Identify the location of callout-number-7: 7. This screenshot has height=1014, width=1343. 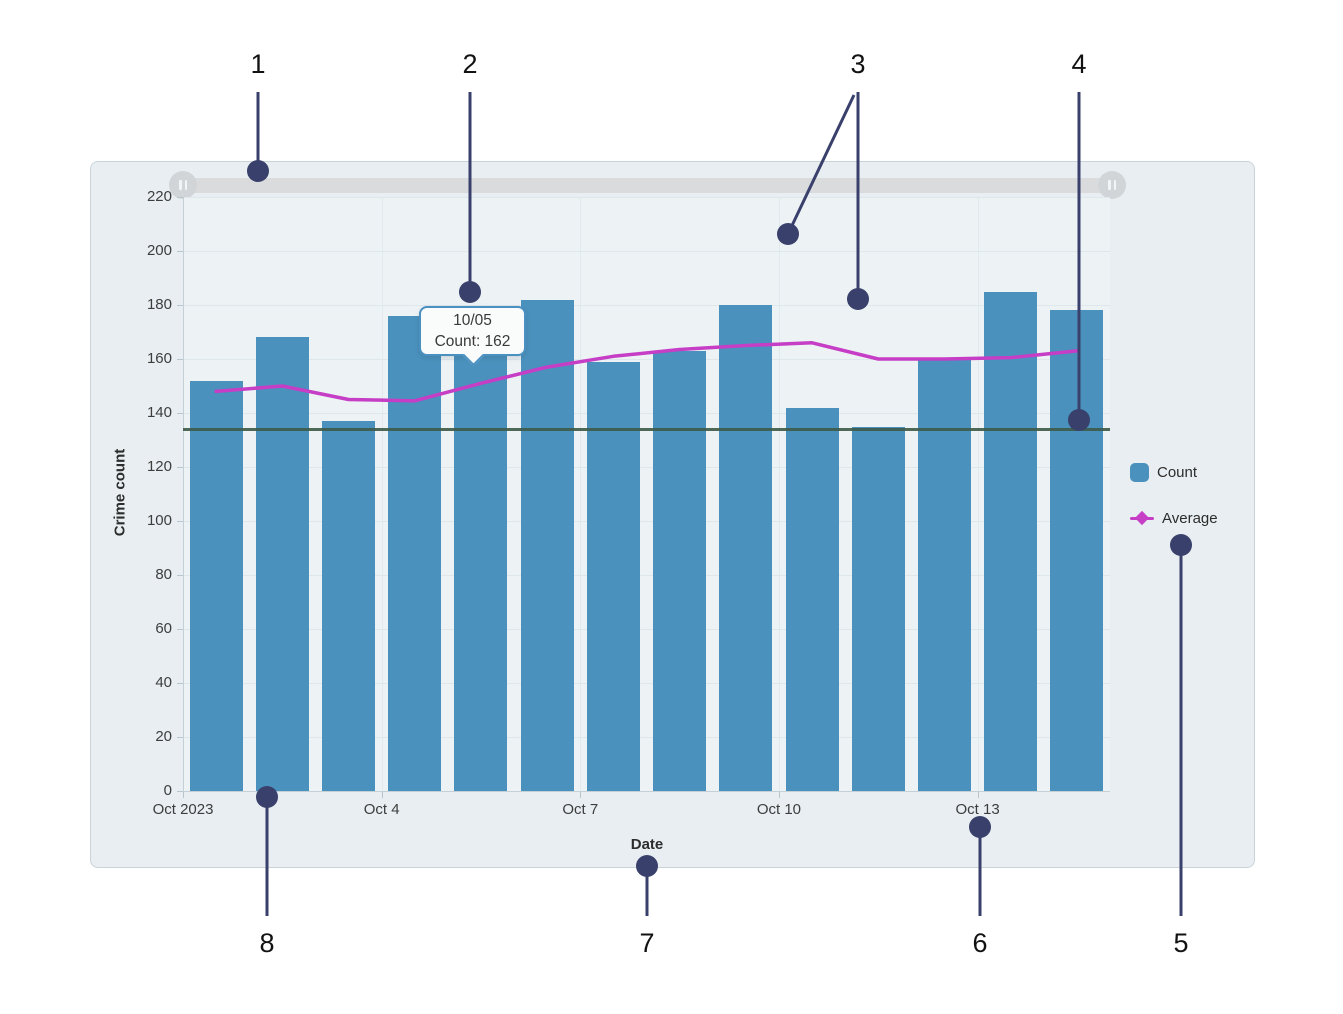
(647, 943).